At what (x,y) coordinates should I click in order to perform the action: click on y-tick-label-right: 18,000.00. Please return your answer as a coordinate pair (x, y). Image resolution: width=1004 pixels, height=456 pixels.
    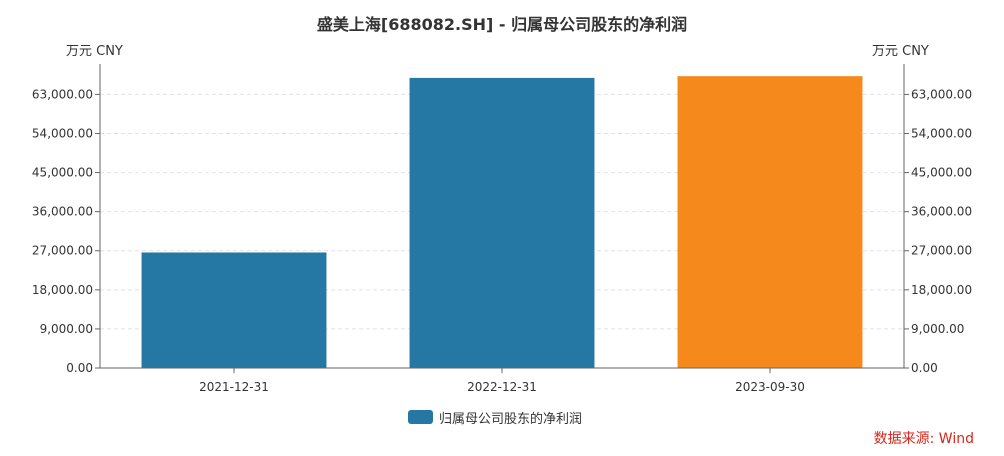
    Looking at the image, I should click on (941, 290).